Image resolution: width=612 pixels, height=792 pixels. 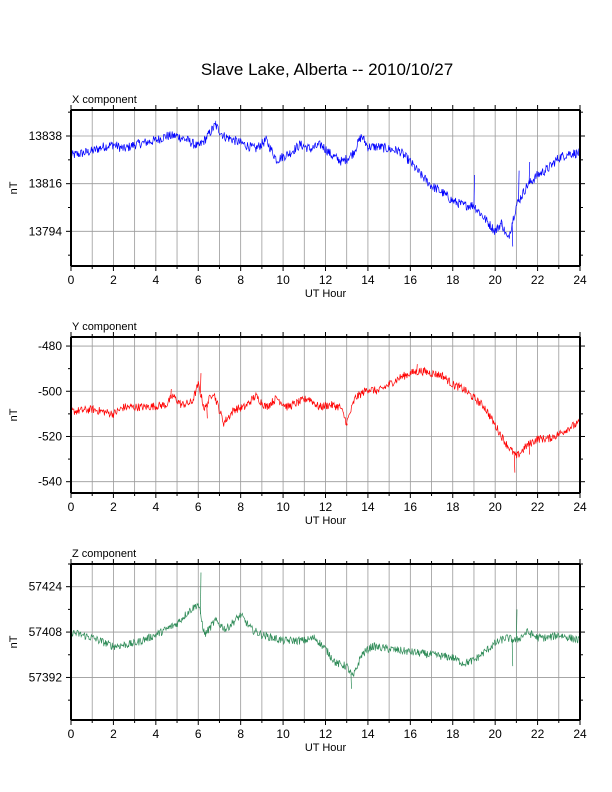 What do you see at coordinates (327, 69) in the screenshot?
I see `figure-title: Slave Lake, Alberta -- 2010/10/27` at bounding box center [327, 69].